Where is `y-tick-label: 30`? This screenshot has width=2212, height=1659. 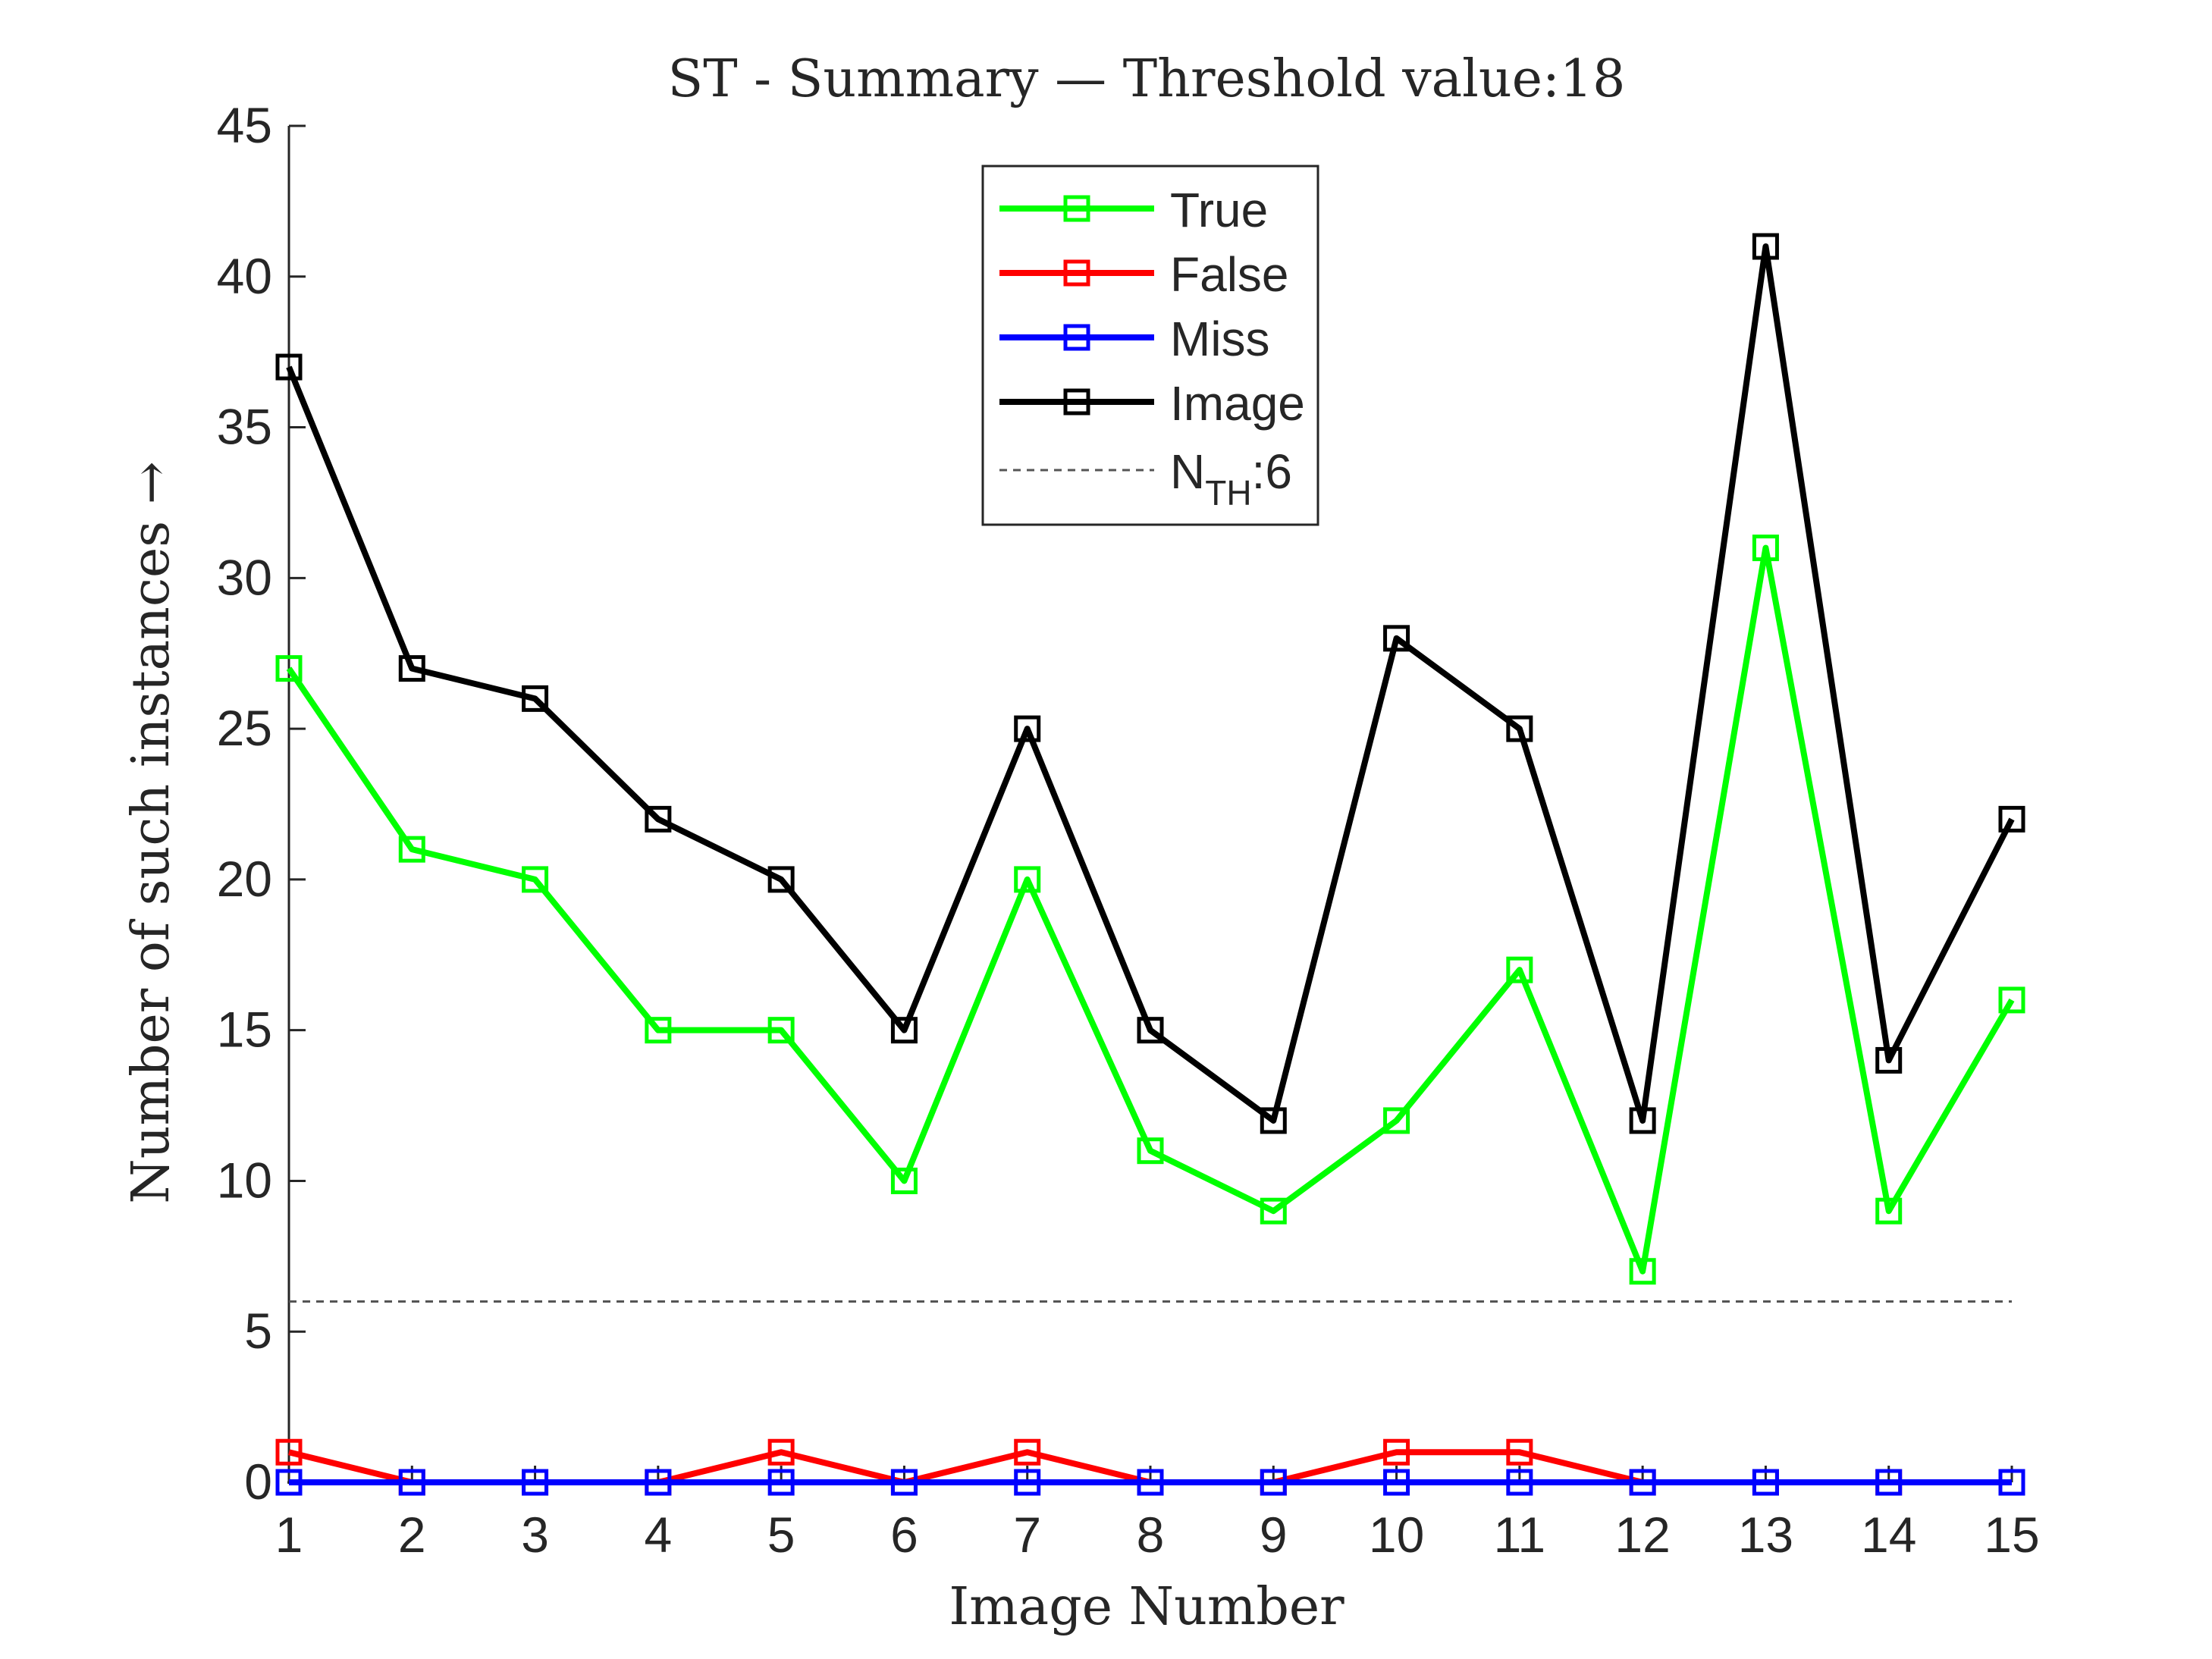
y-tick-label: 30 is located at coordinates (245, 577).